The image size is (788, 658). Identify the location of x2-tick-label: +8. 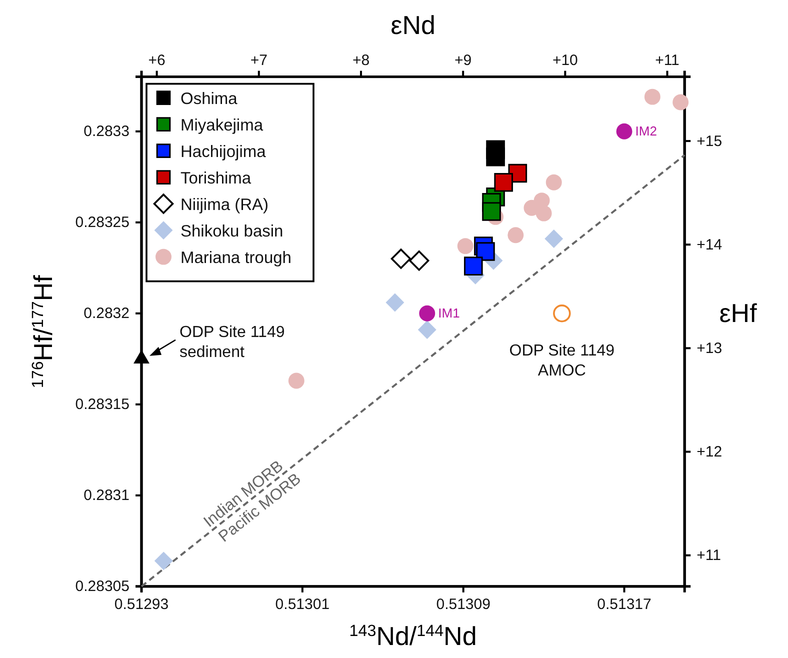
(361, 60).